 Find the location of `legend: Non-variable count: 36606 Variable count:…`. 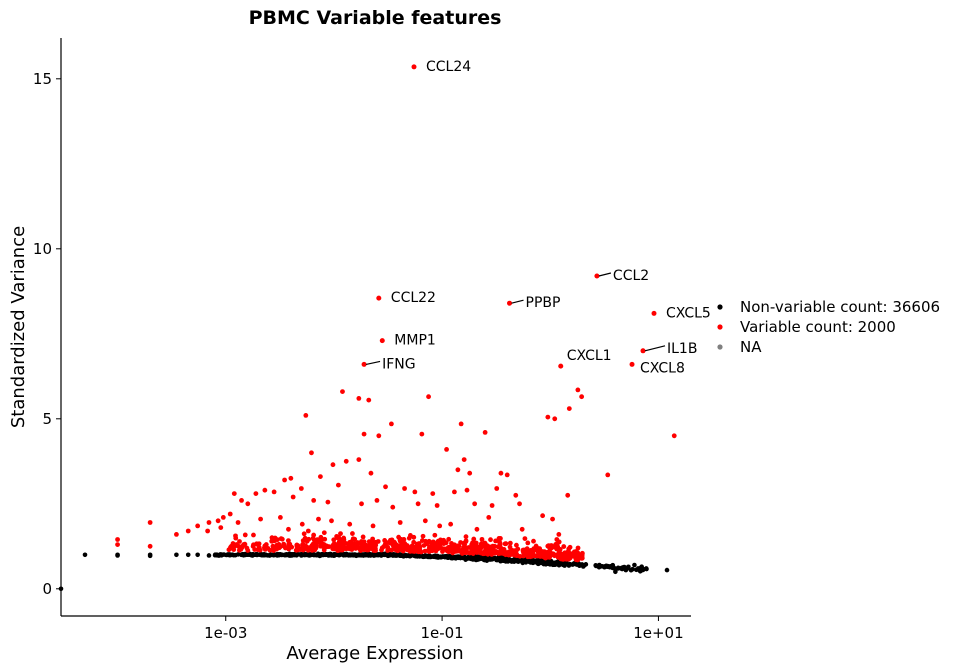

legend: Non-variable count: 36606 Variable count:… is located at coordinates (828, 327).